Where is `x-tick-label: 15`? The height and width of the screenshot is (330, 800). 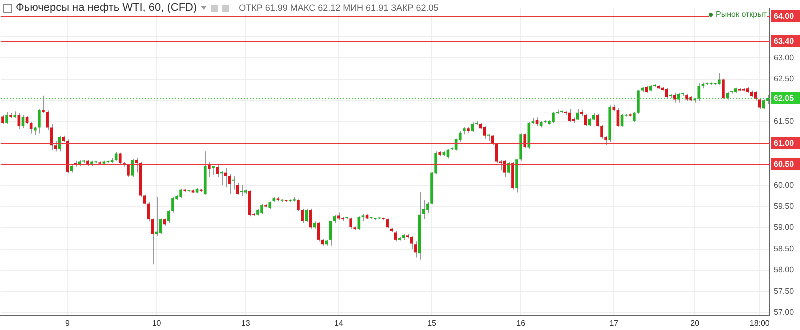 x-tick-label: 15 is located at coordinates (433, 323).